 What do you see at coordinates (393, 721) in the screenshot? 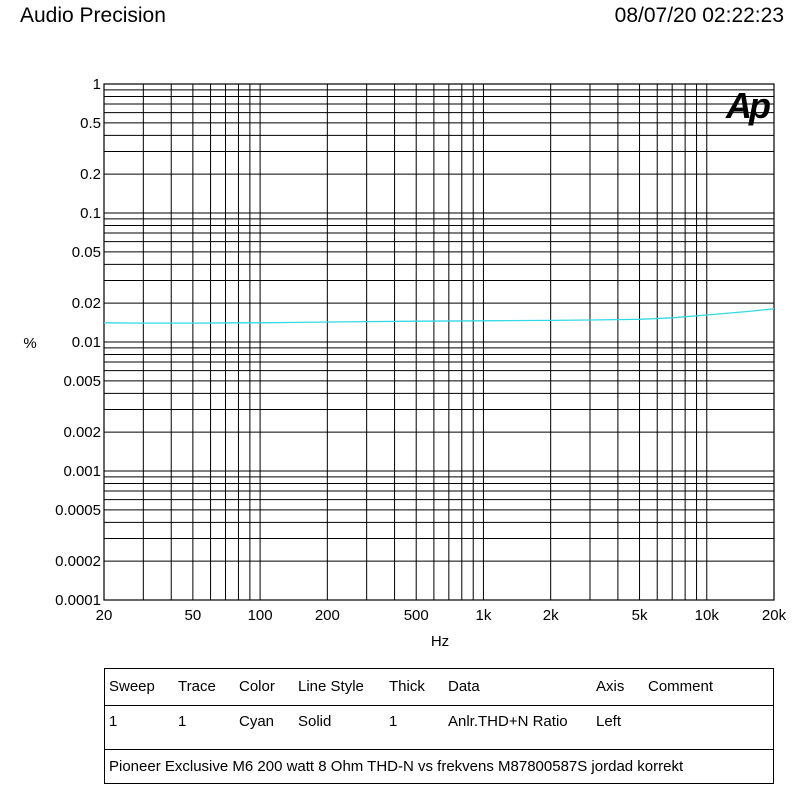
I see `cell-thick: 1` at bounding box center [393, 721].